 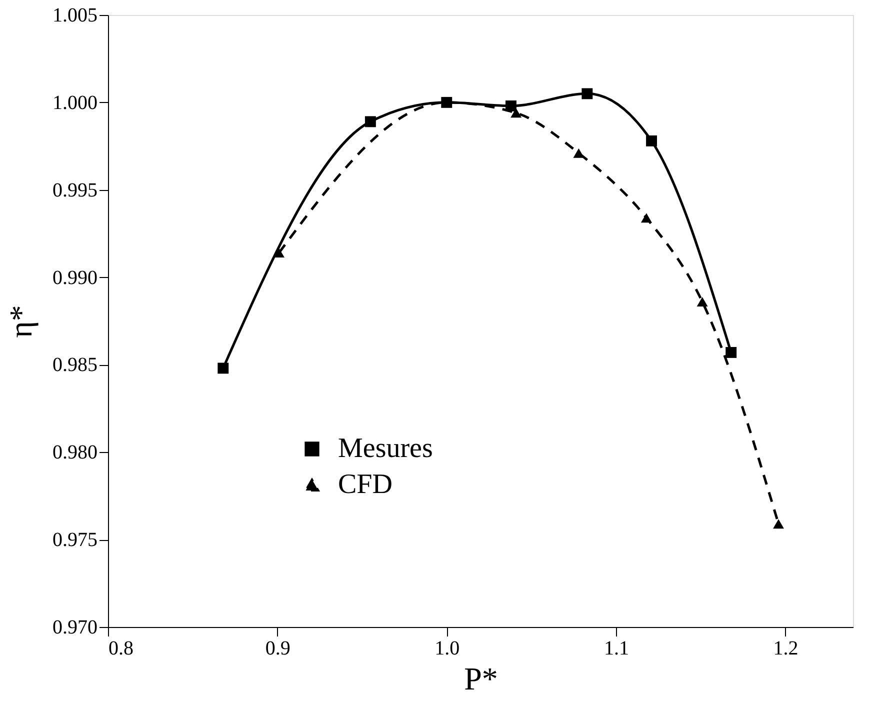 I want to click on y-tick-label: 1.000, so click(x=75, y=103).